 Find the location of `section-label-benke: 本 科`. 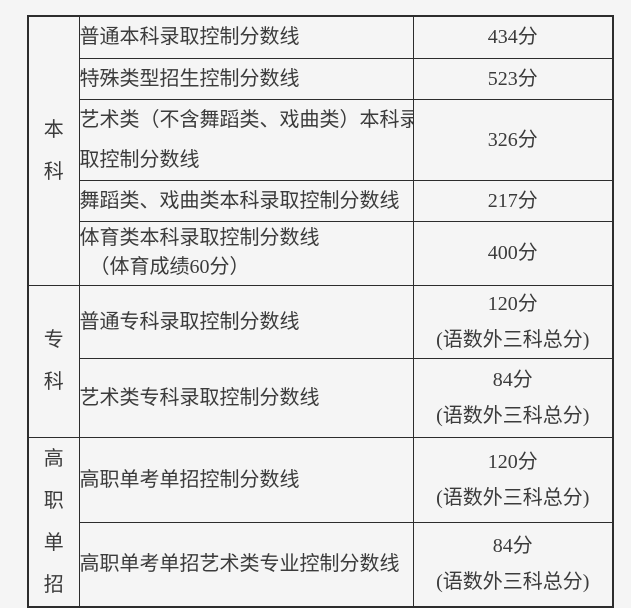

section-label-benke: 本 科 is located at coordinates (53, 150).